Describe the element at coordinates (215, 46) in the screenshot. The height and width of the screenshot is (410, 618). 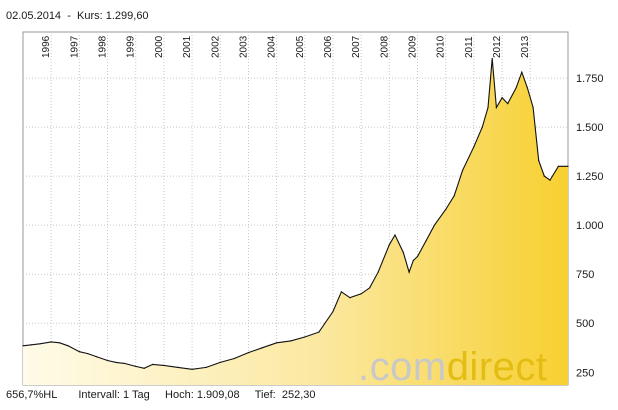
I see `x-tick-label: 2002` at that location.